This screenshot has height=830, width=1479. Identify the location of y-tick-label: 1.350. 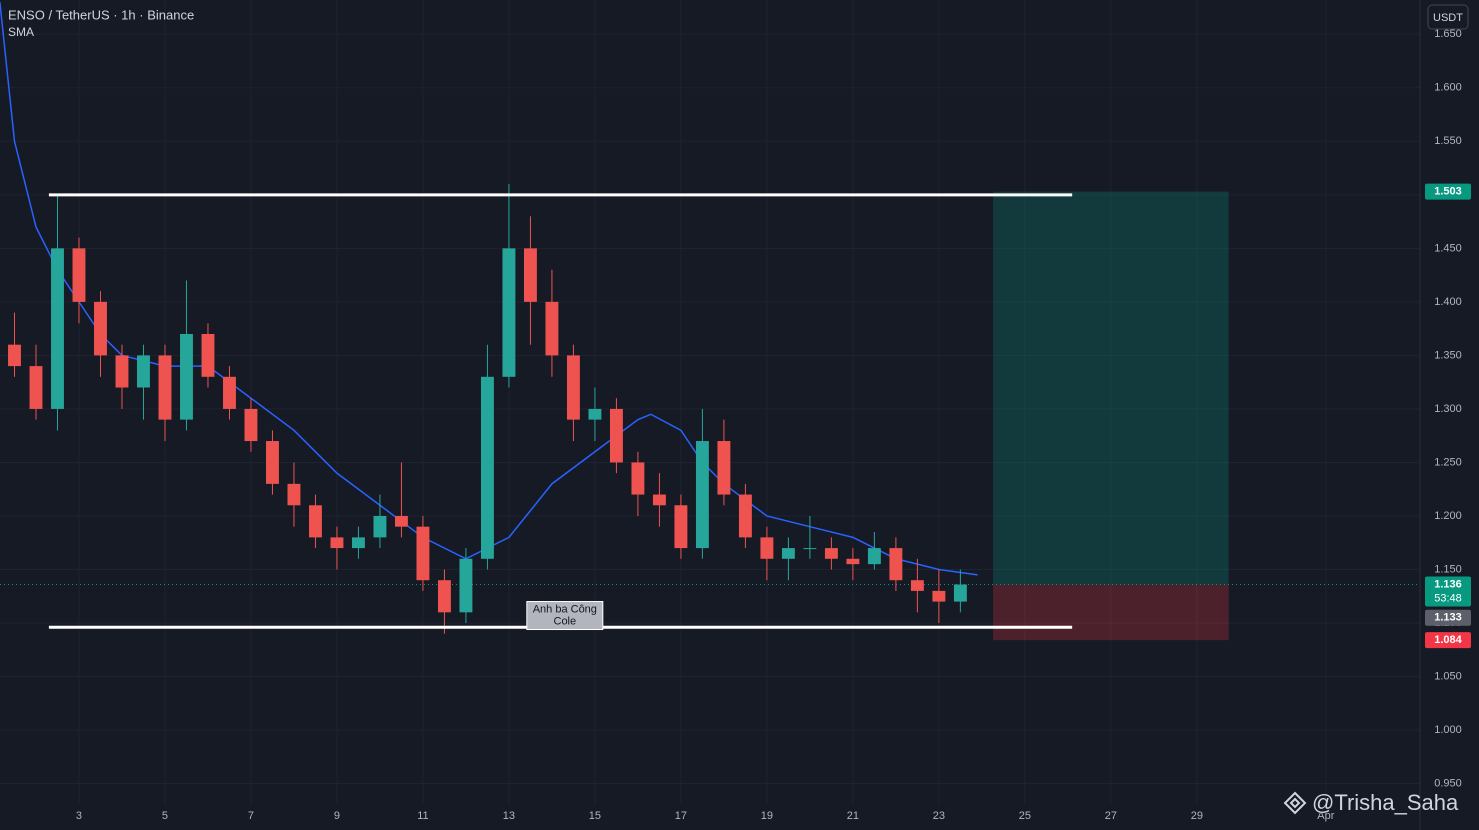
(1448, 355).